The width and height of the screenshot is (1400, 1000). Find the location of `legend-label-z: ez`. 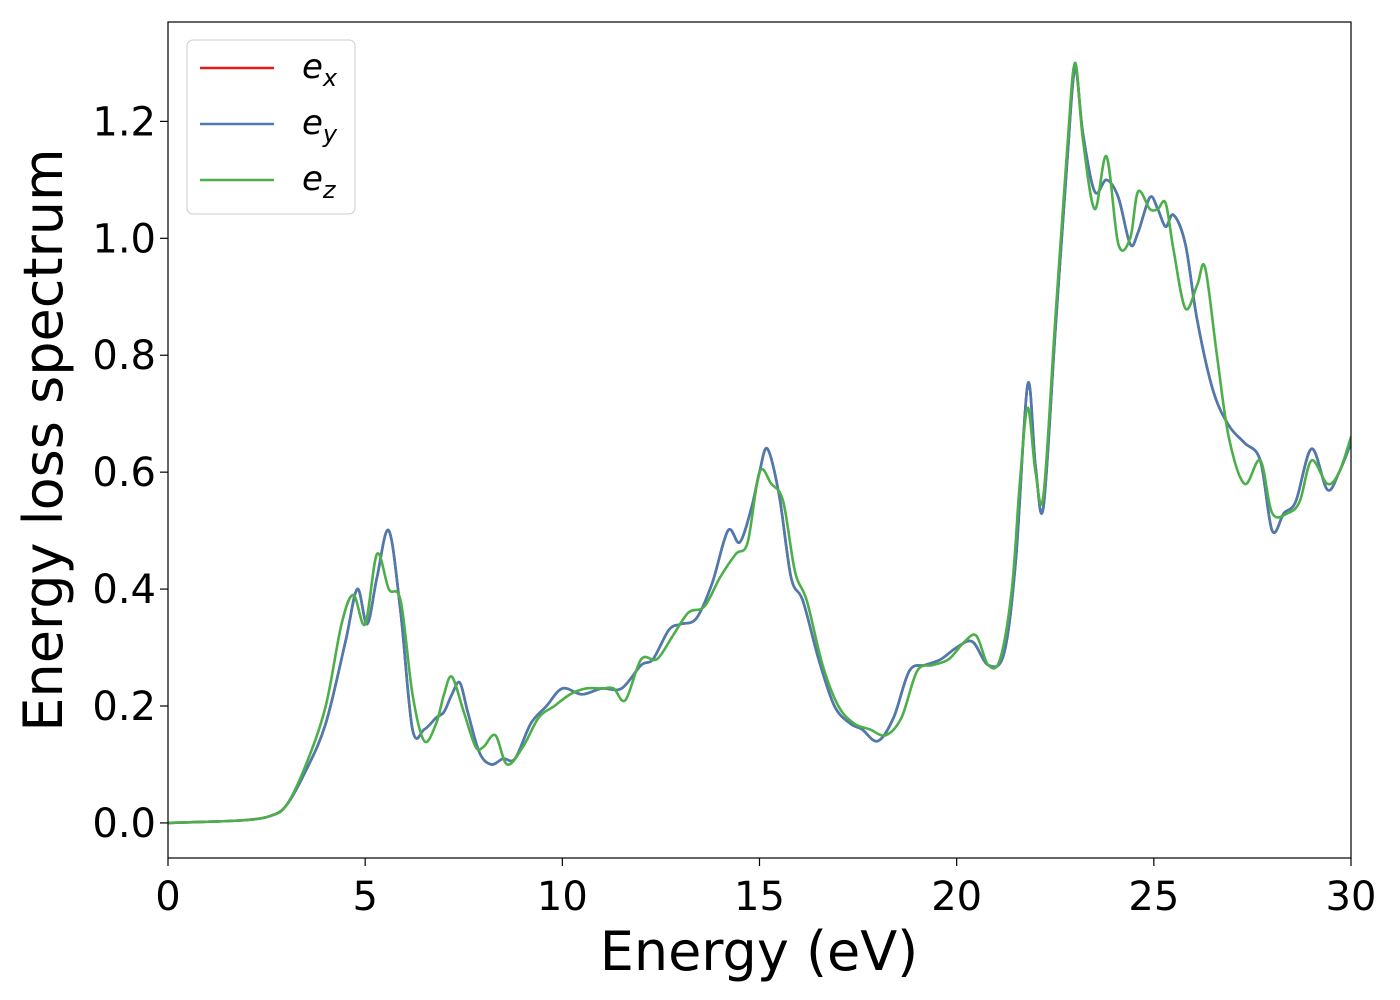

legend-label-z: ez is located at coordinates (319, 181).